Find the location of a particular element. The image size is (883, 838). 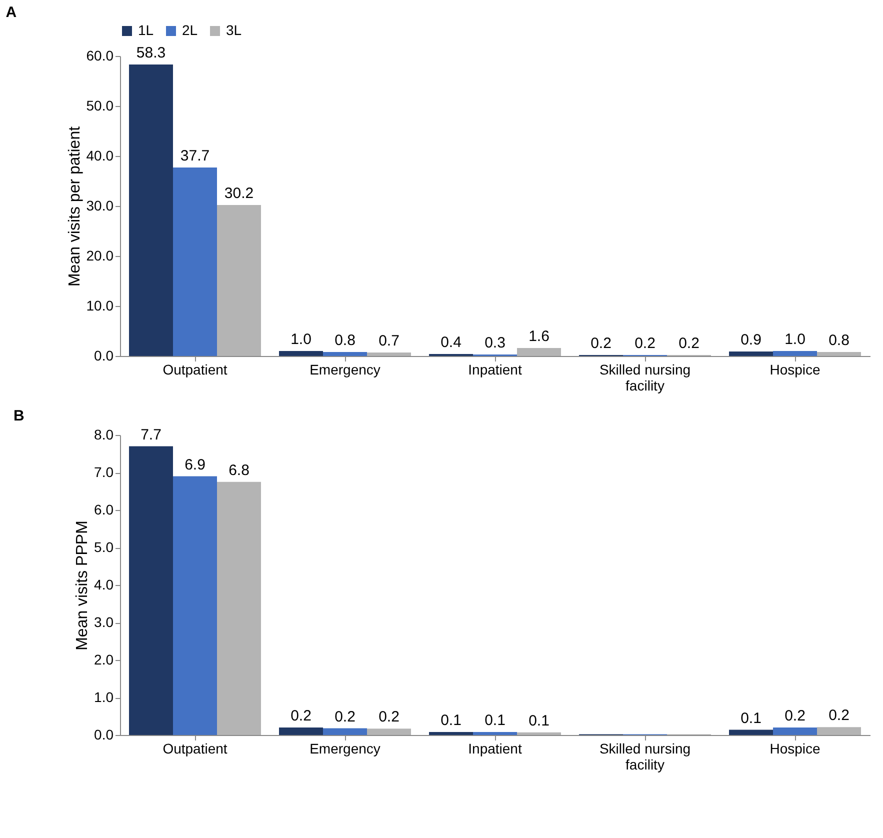

y-axis-title: Mean visits per patient is located at coordinates (75, 206).